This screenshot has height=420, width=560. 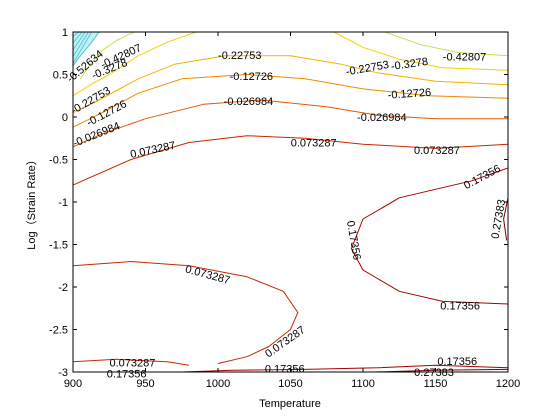 What do you see at coordinates (60, 76) in the screenshot?
I see `y-tick-label: 0.5` at bounding box center [60, 76].